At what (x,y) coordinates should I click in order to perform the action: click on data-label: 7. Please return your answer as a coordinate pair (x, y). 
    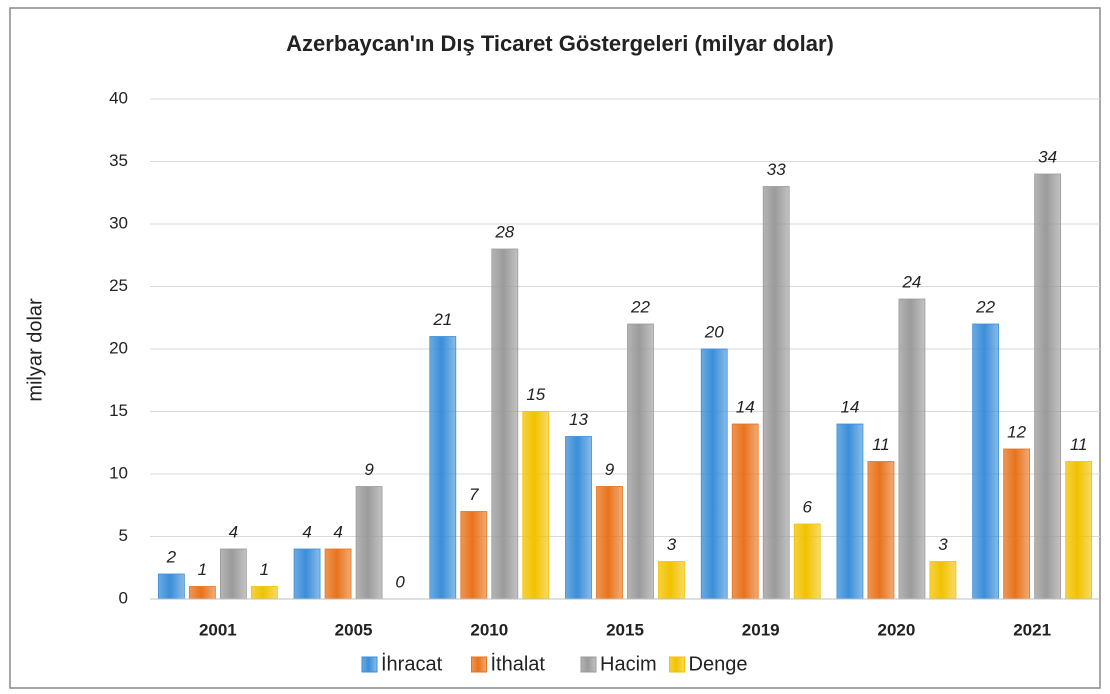
    Looking at the image, I should click on (474, 494).